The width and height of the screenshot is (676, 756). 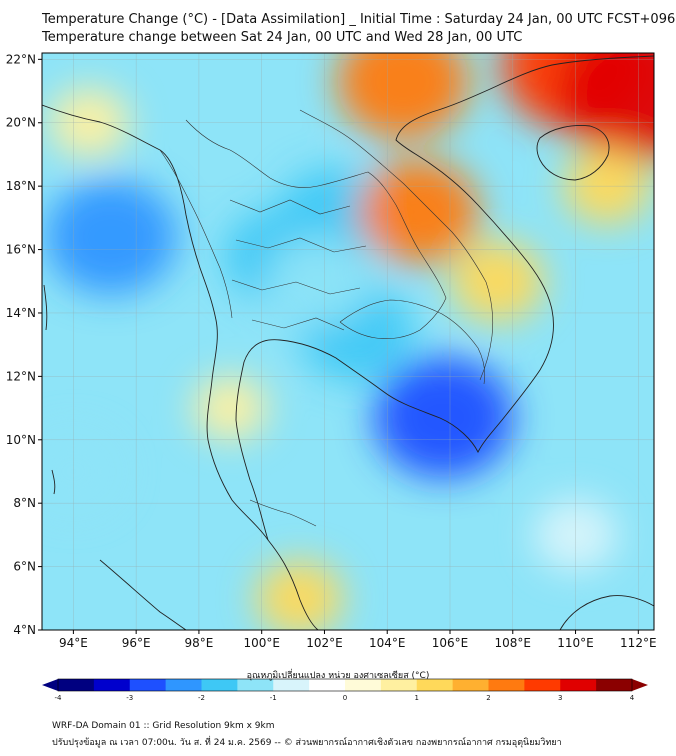 I want to click on lat-tick-label: 6°N, so click(x=24, y=567).